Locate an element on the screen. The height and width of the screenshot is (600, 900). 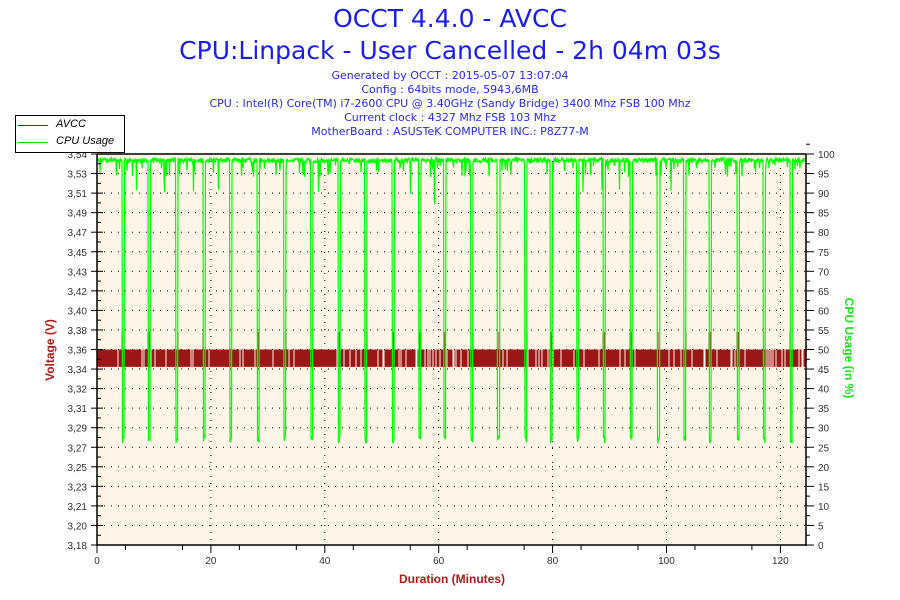
legend-swatch-avcc is located at coordinates (33, 125).